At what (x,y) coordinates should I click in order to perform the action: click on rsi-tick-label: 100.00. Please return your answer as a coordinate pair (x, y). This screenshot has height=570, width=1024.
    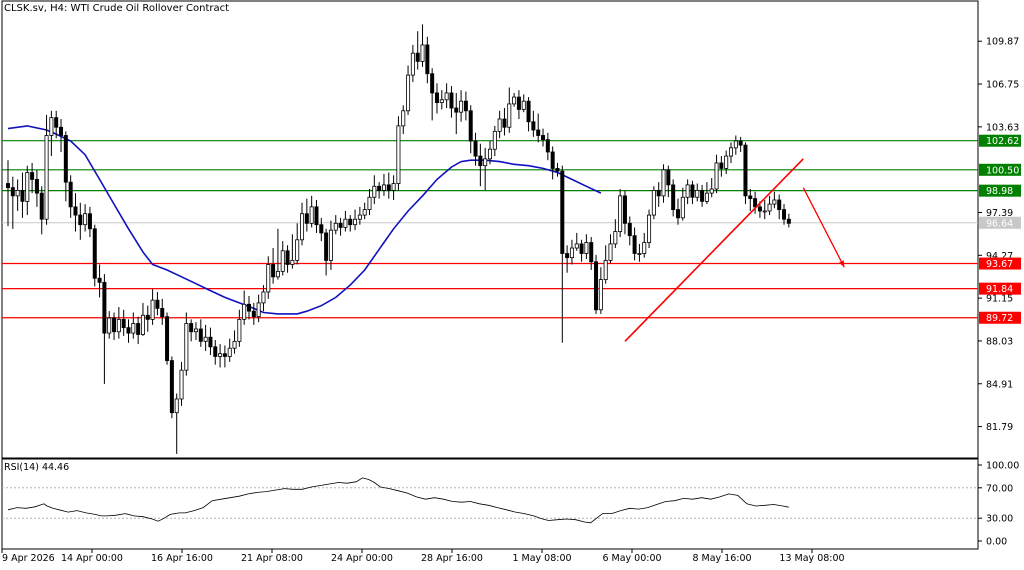
    Looking at the image, I should click on (1002, 466).